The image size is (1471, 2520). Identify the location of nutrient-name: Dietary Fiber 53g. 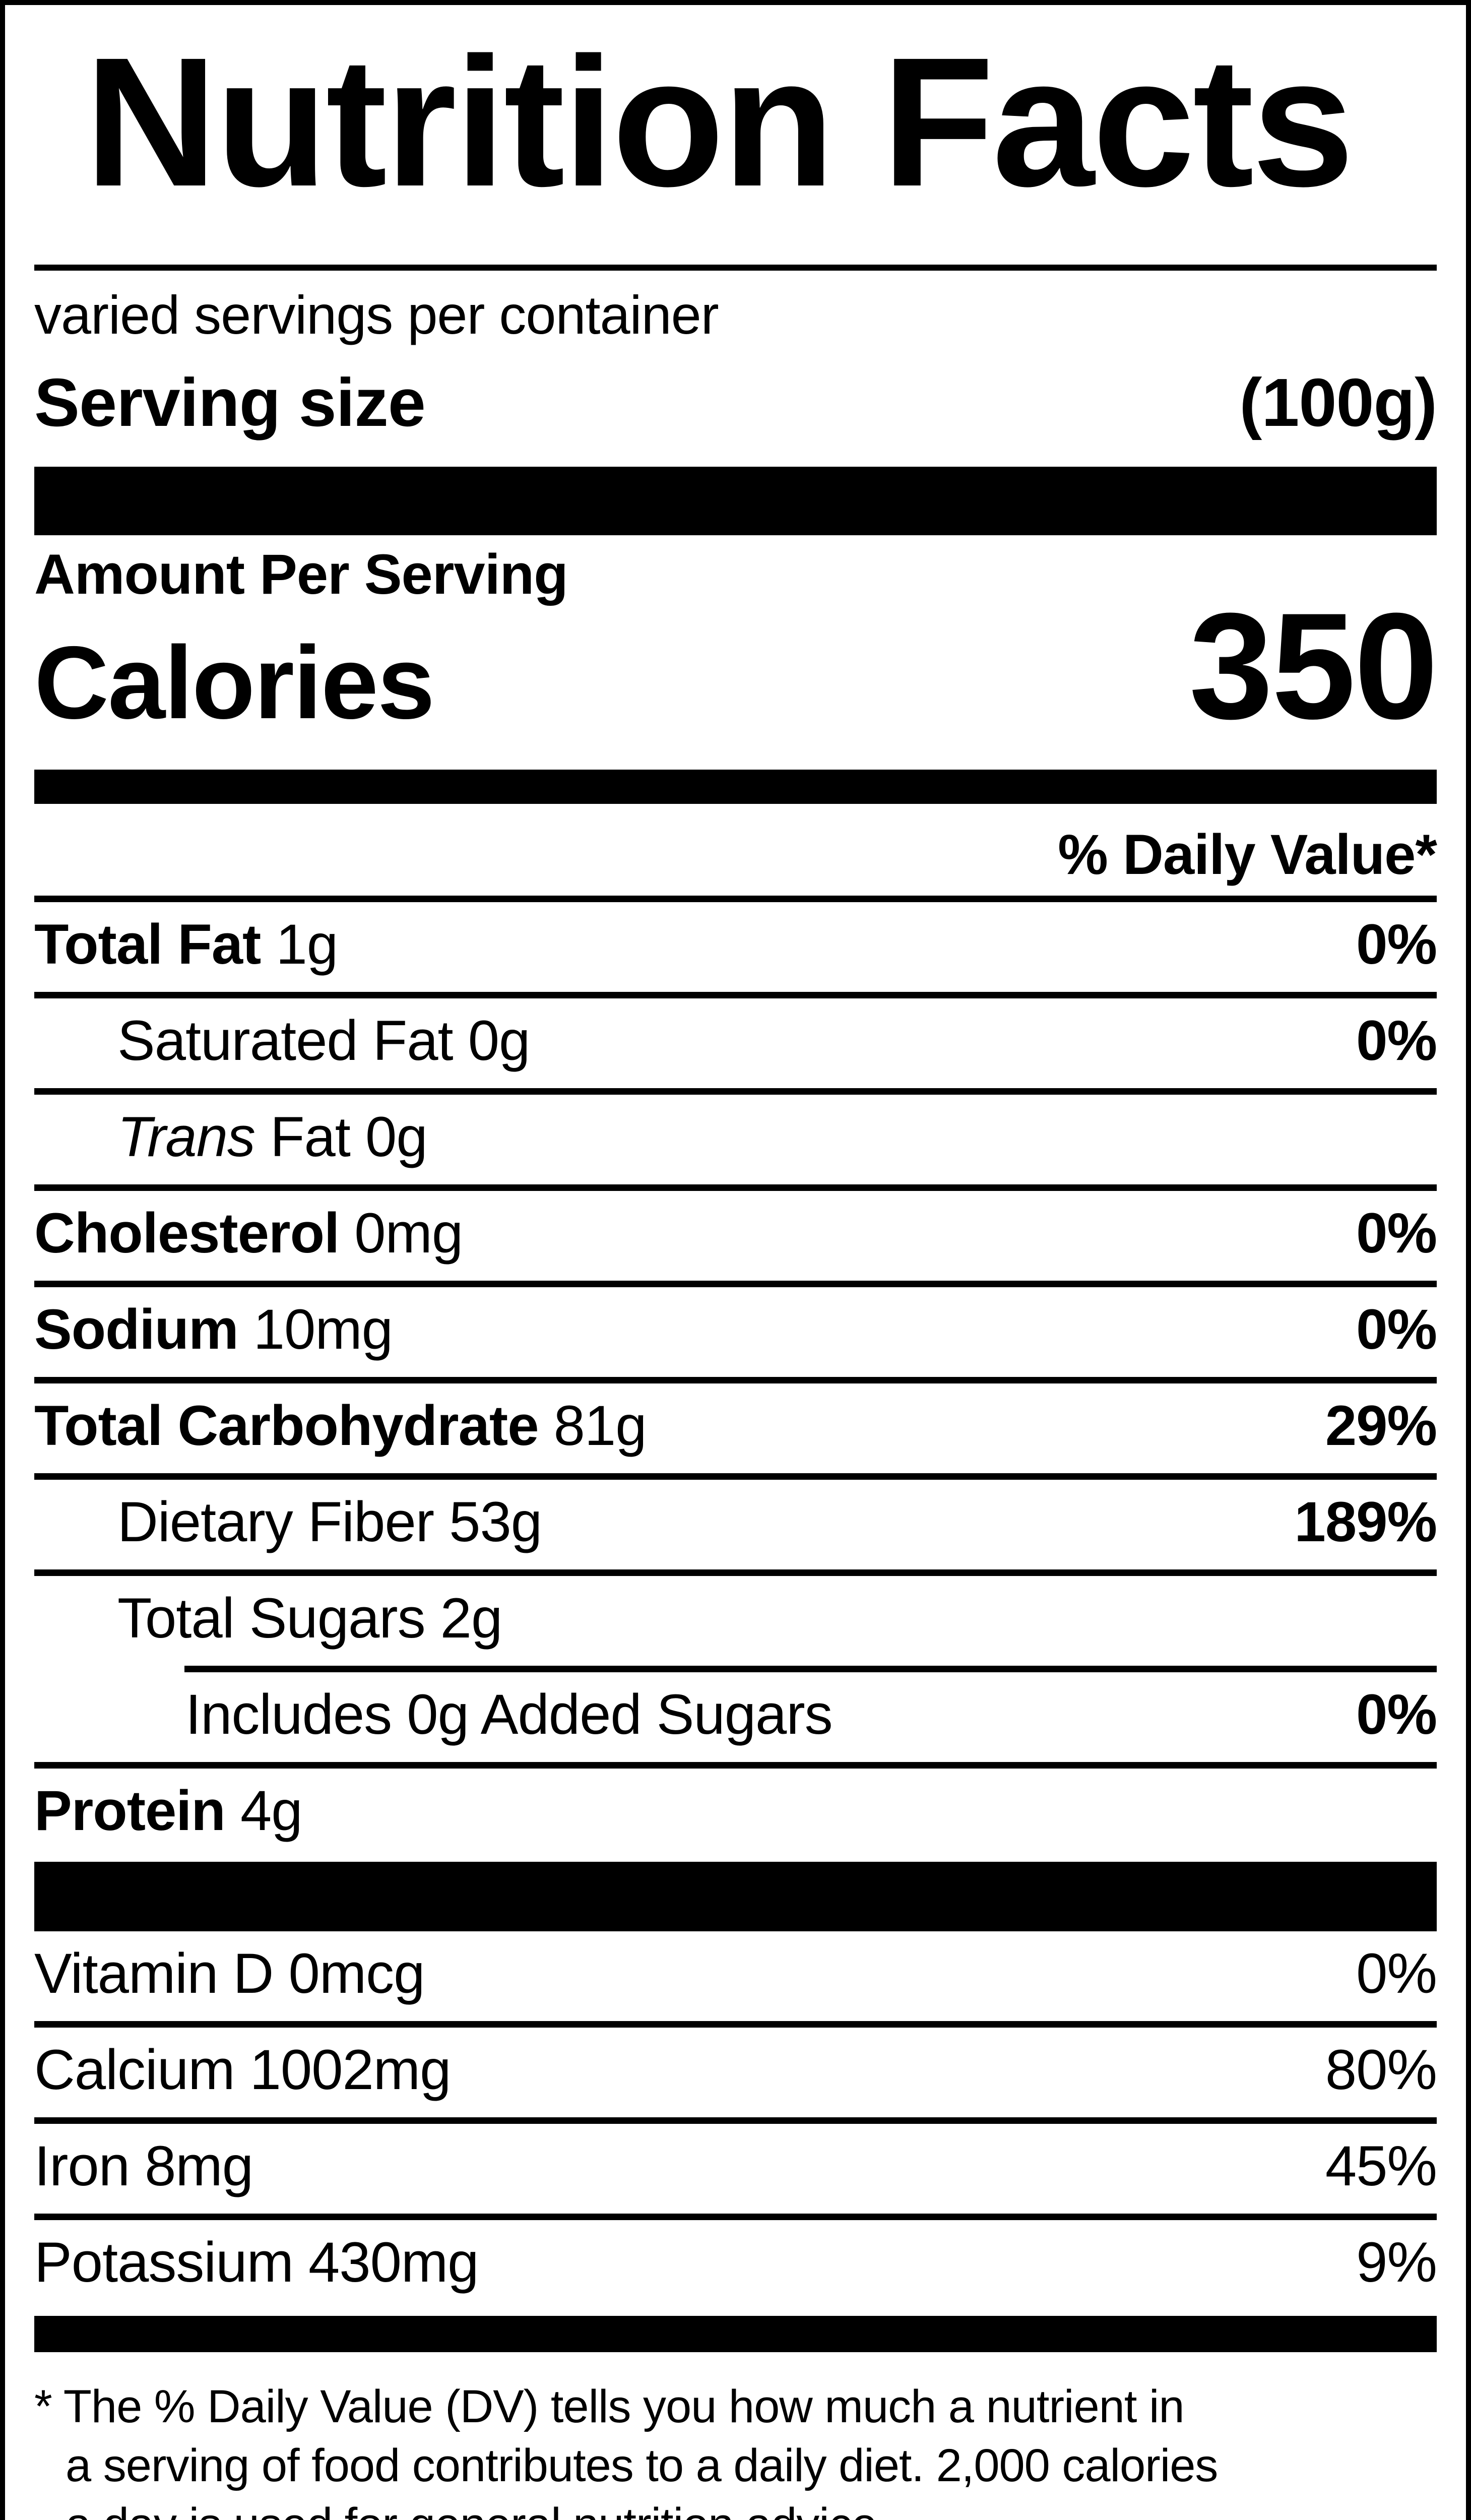
(329, 1521).